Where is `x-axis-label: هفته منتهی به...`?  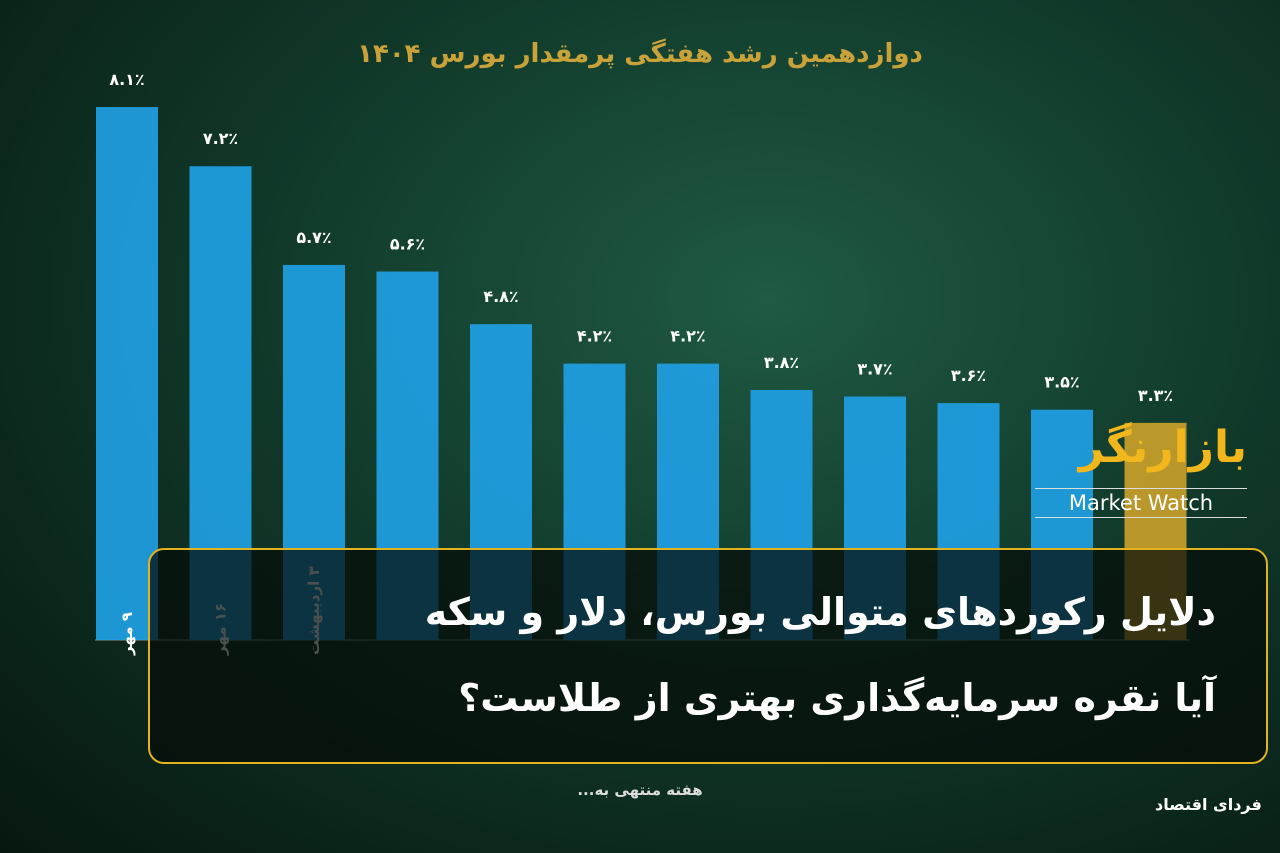 x-axis-label: هفته منتهی به... is located at coordinates (639, 790).